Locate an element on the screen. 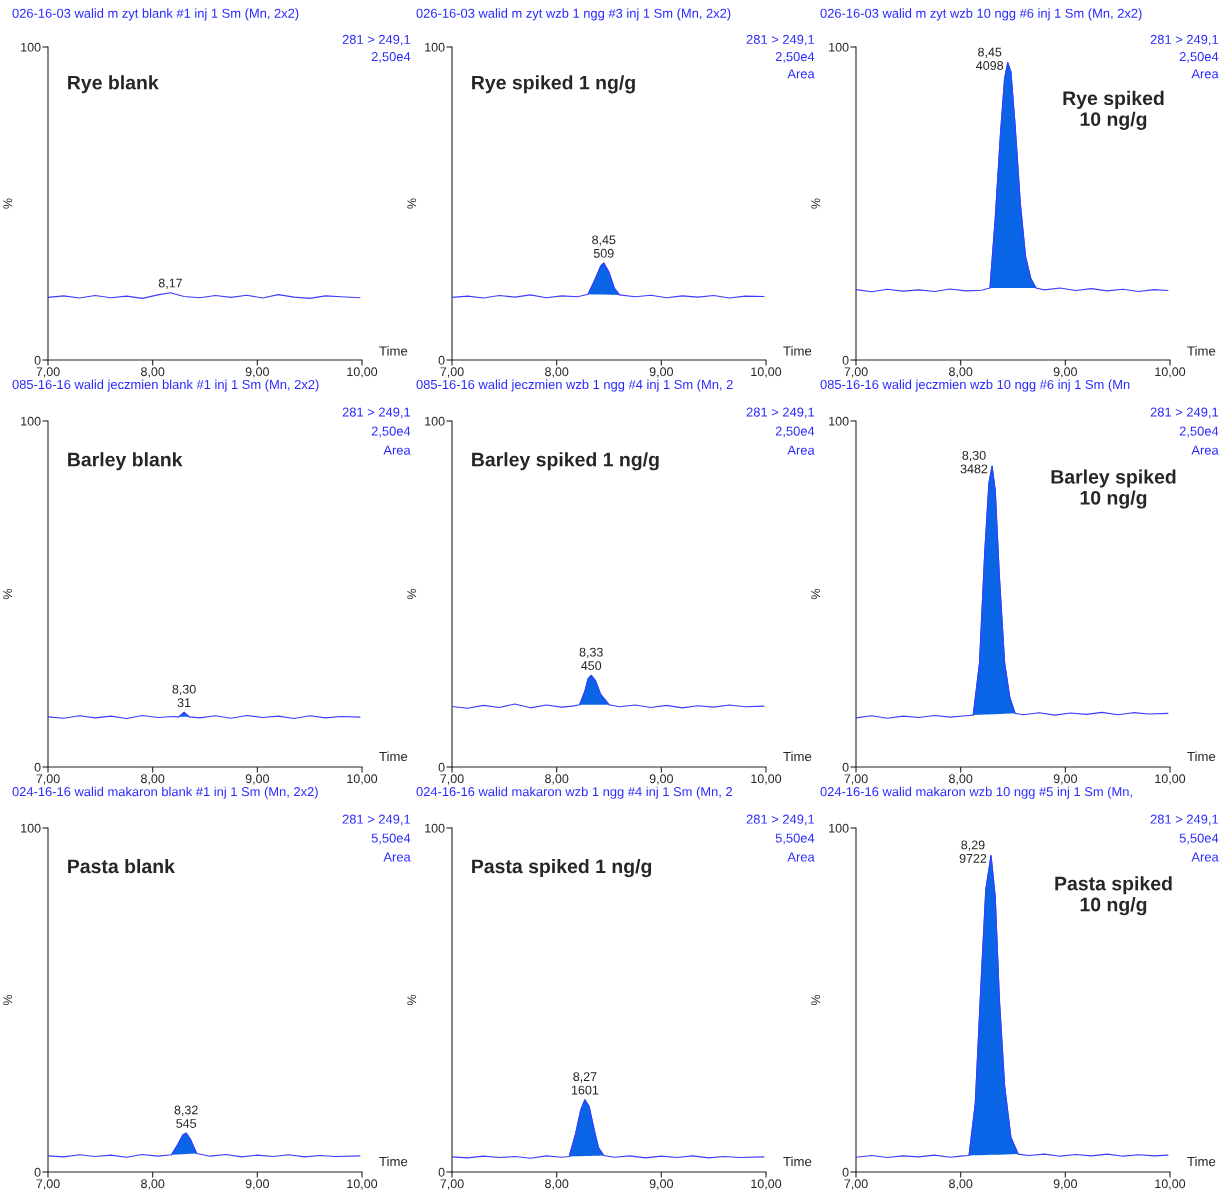 The image size is (1220, 1195). text: Barley blank is located at coordinates (125, 461).